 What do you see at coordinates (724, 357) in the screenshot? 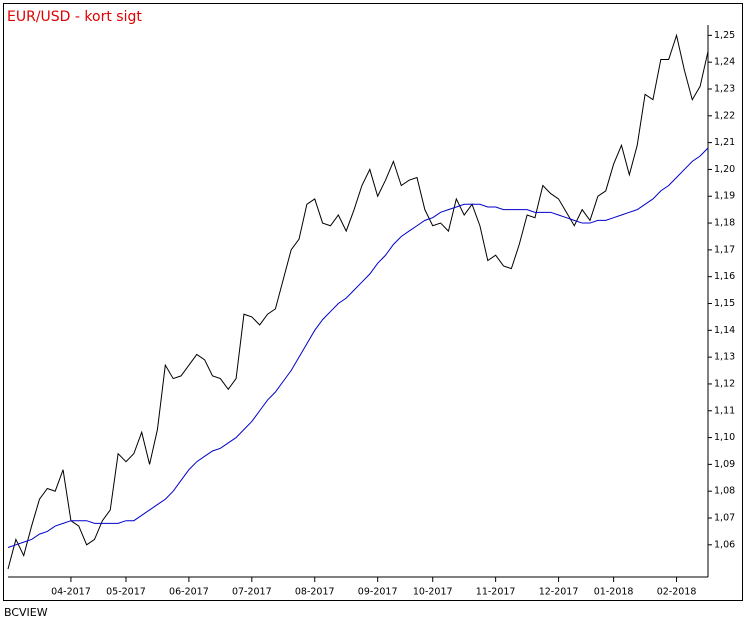
I see `y-tick-label: 1,13` at bounding box center [724, 357].